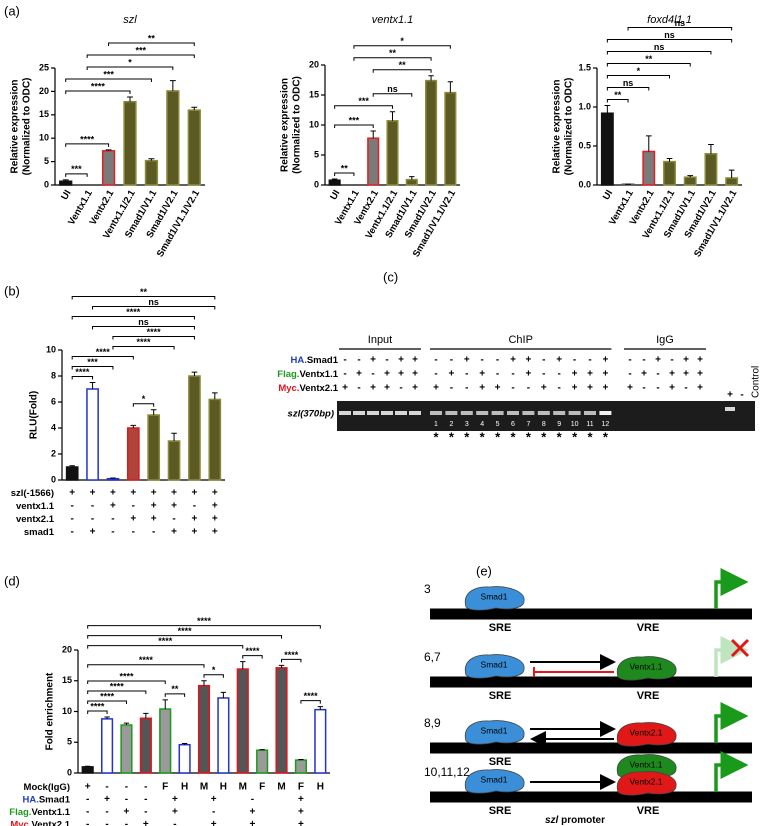  Describe the element at coordinates (645, 666) in the screenshot. I see `factor-name: Ventx1.1` at that location.